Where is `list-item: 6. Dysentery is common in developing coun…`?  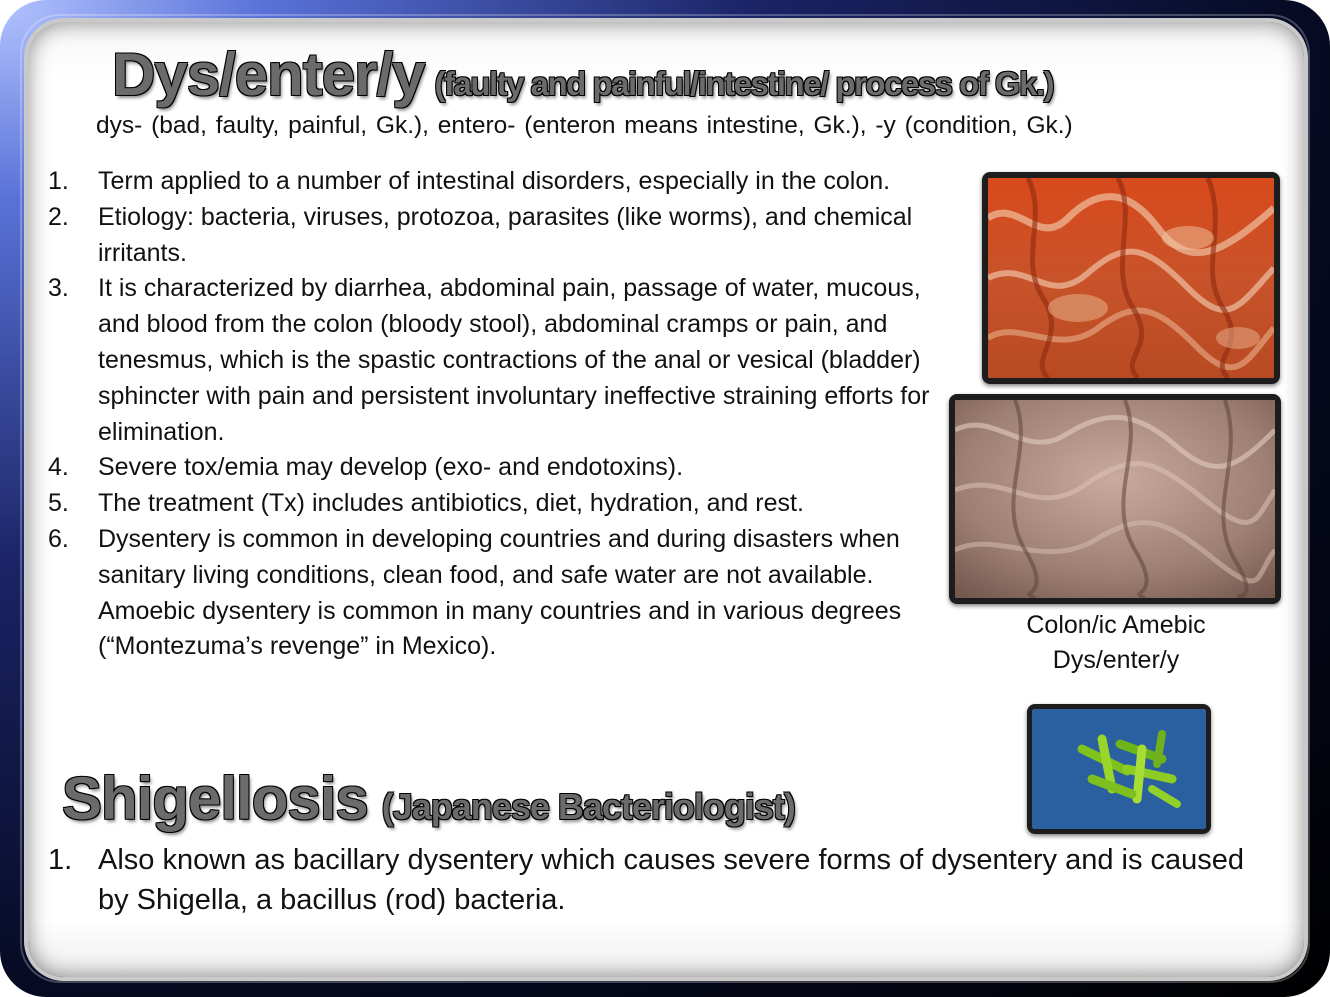 list-item: 6. Dysentery is common in developing coun… is located at coordinates (502, 593).